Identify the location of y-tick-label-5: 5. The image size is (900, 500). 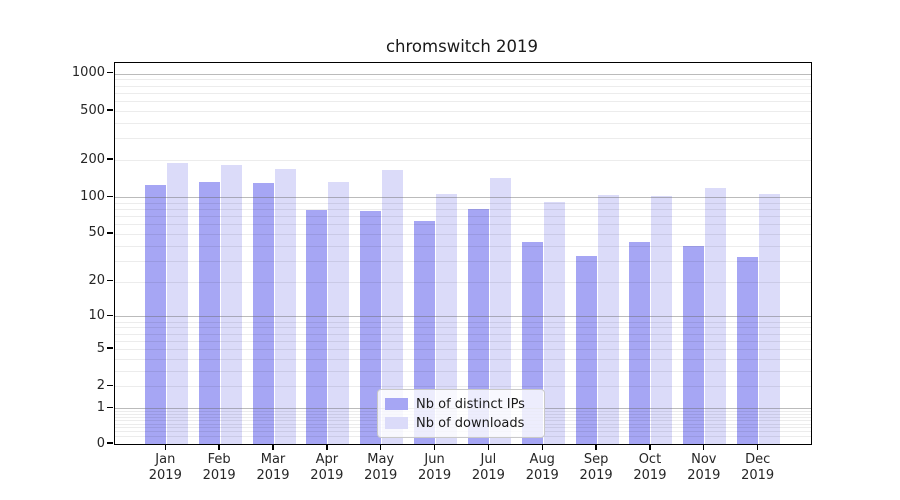
(100, 348).